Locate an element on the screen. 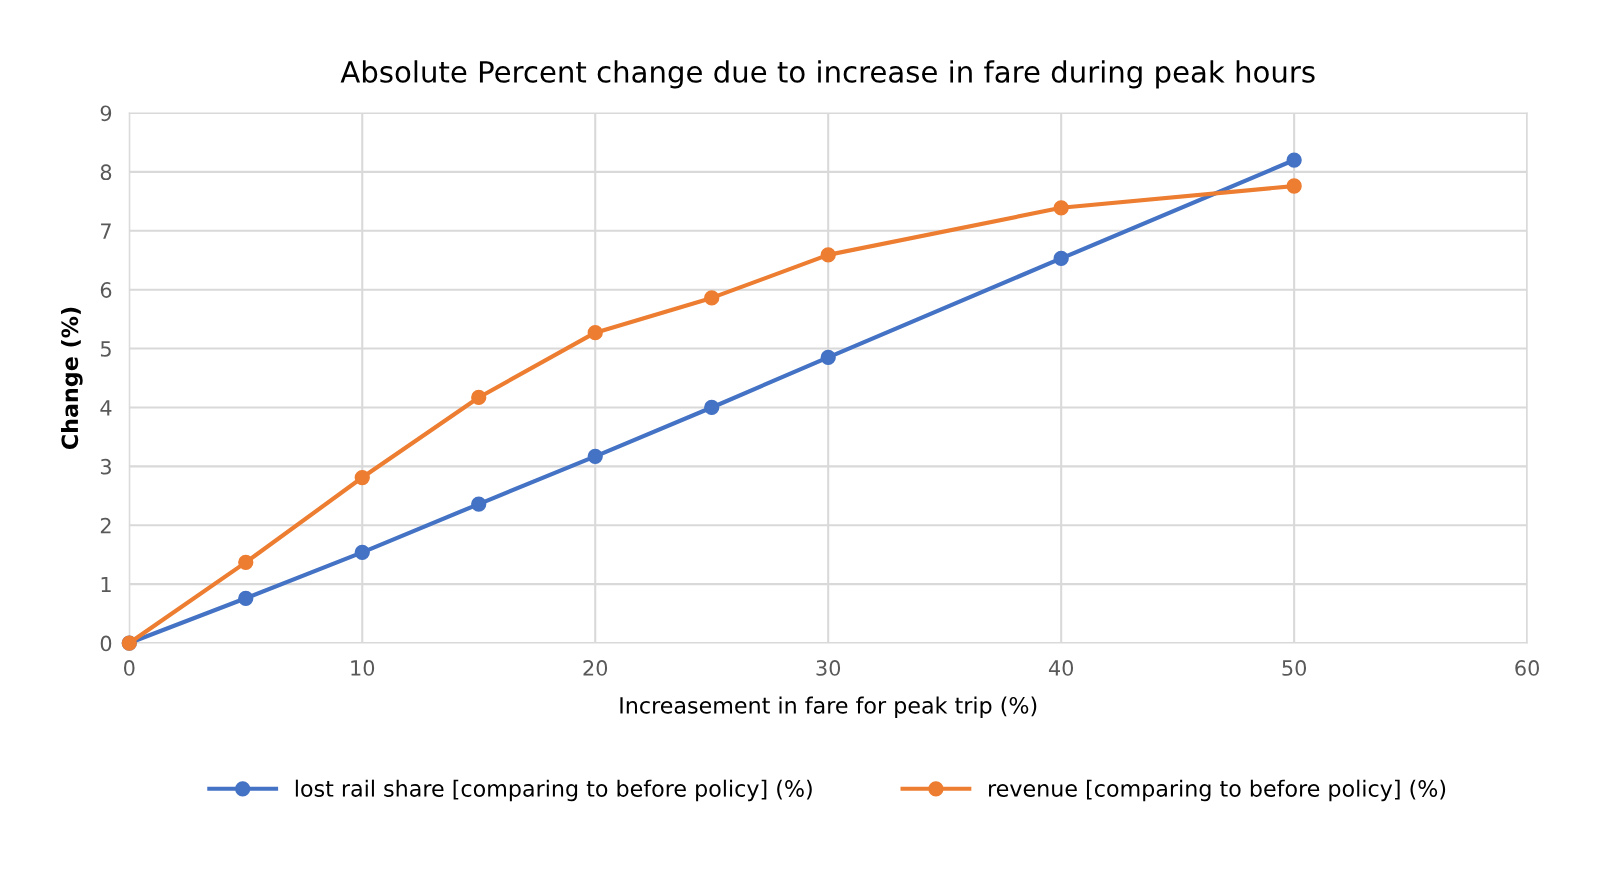  y-tick-label: 5 is located at coordinates (105, 349).